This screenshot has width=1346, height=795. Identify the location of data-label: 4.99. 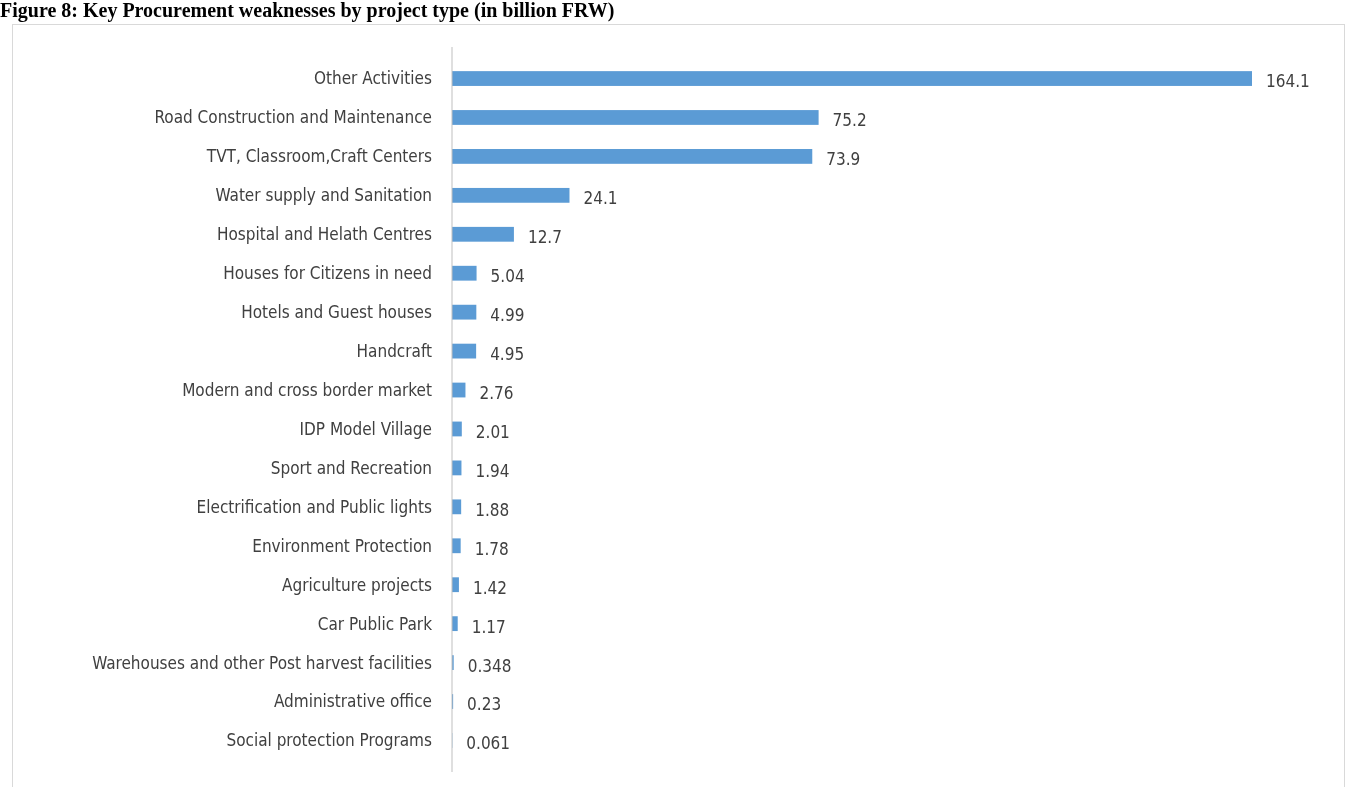
(507, 315).